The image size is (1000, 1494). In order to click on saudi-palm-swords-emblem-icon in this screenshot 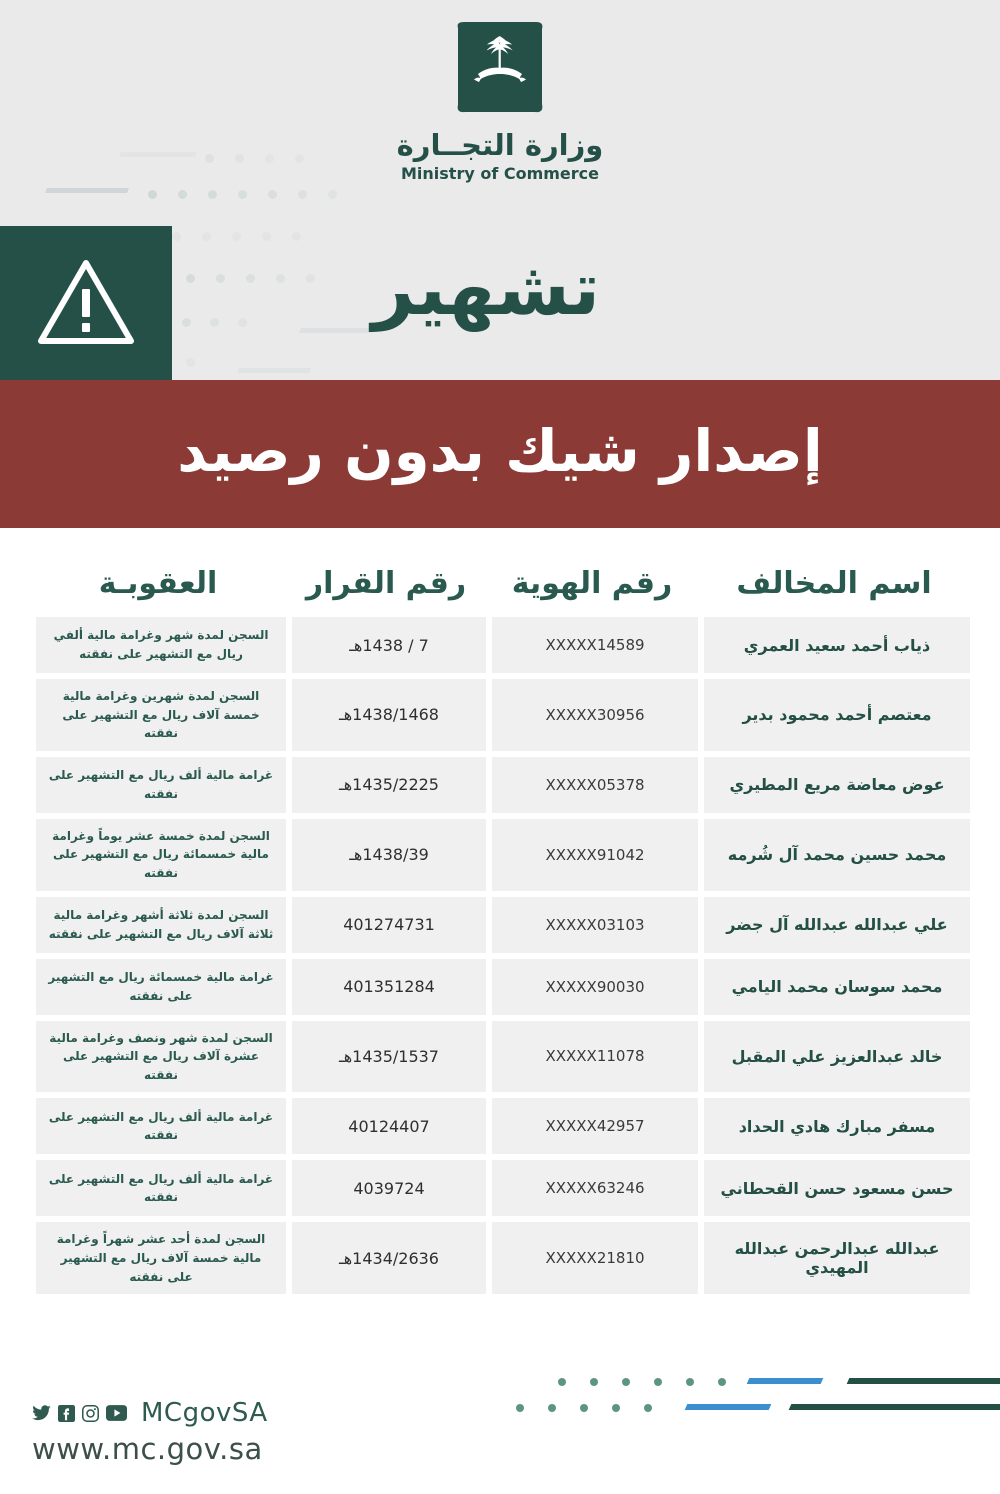, I will do `click(500, 67)`.